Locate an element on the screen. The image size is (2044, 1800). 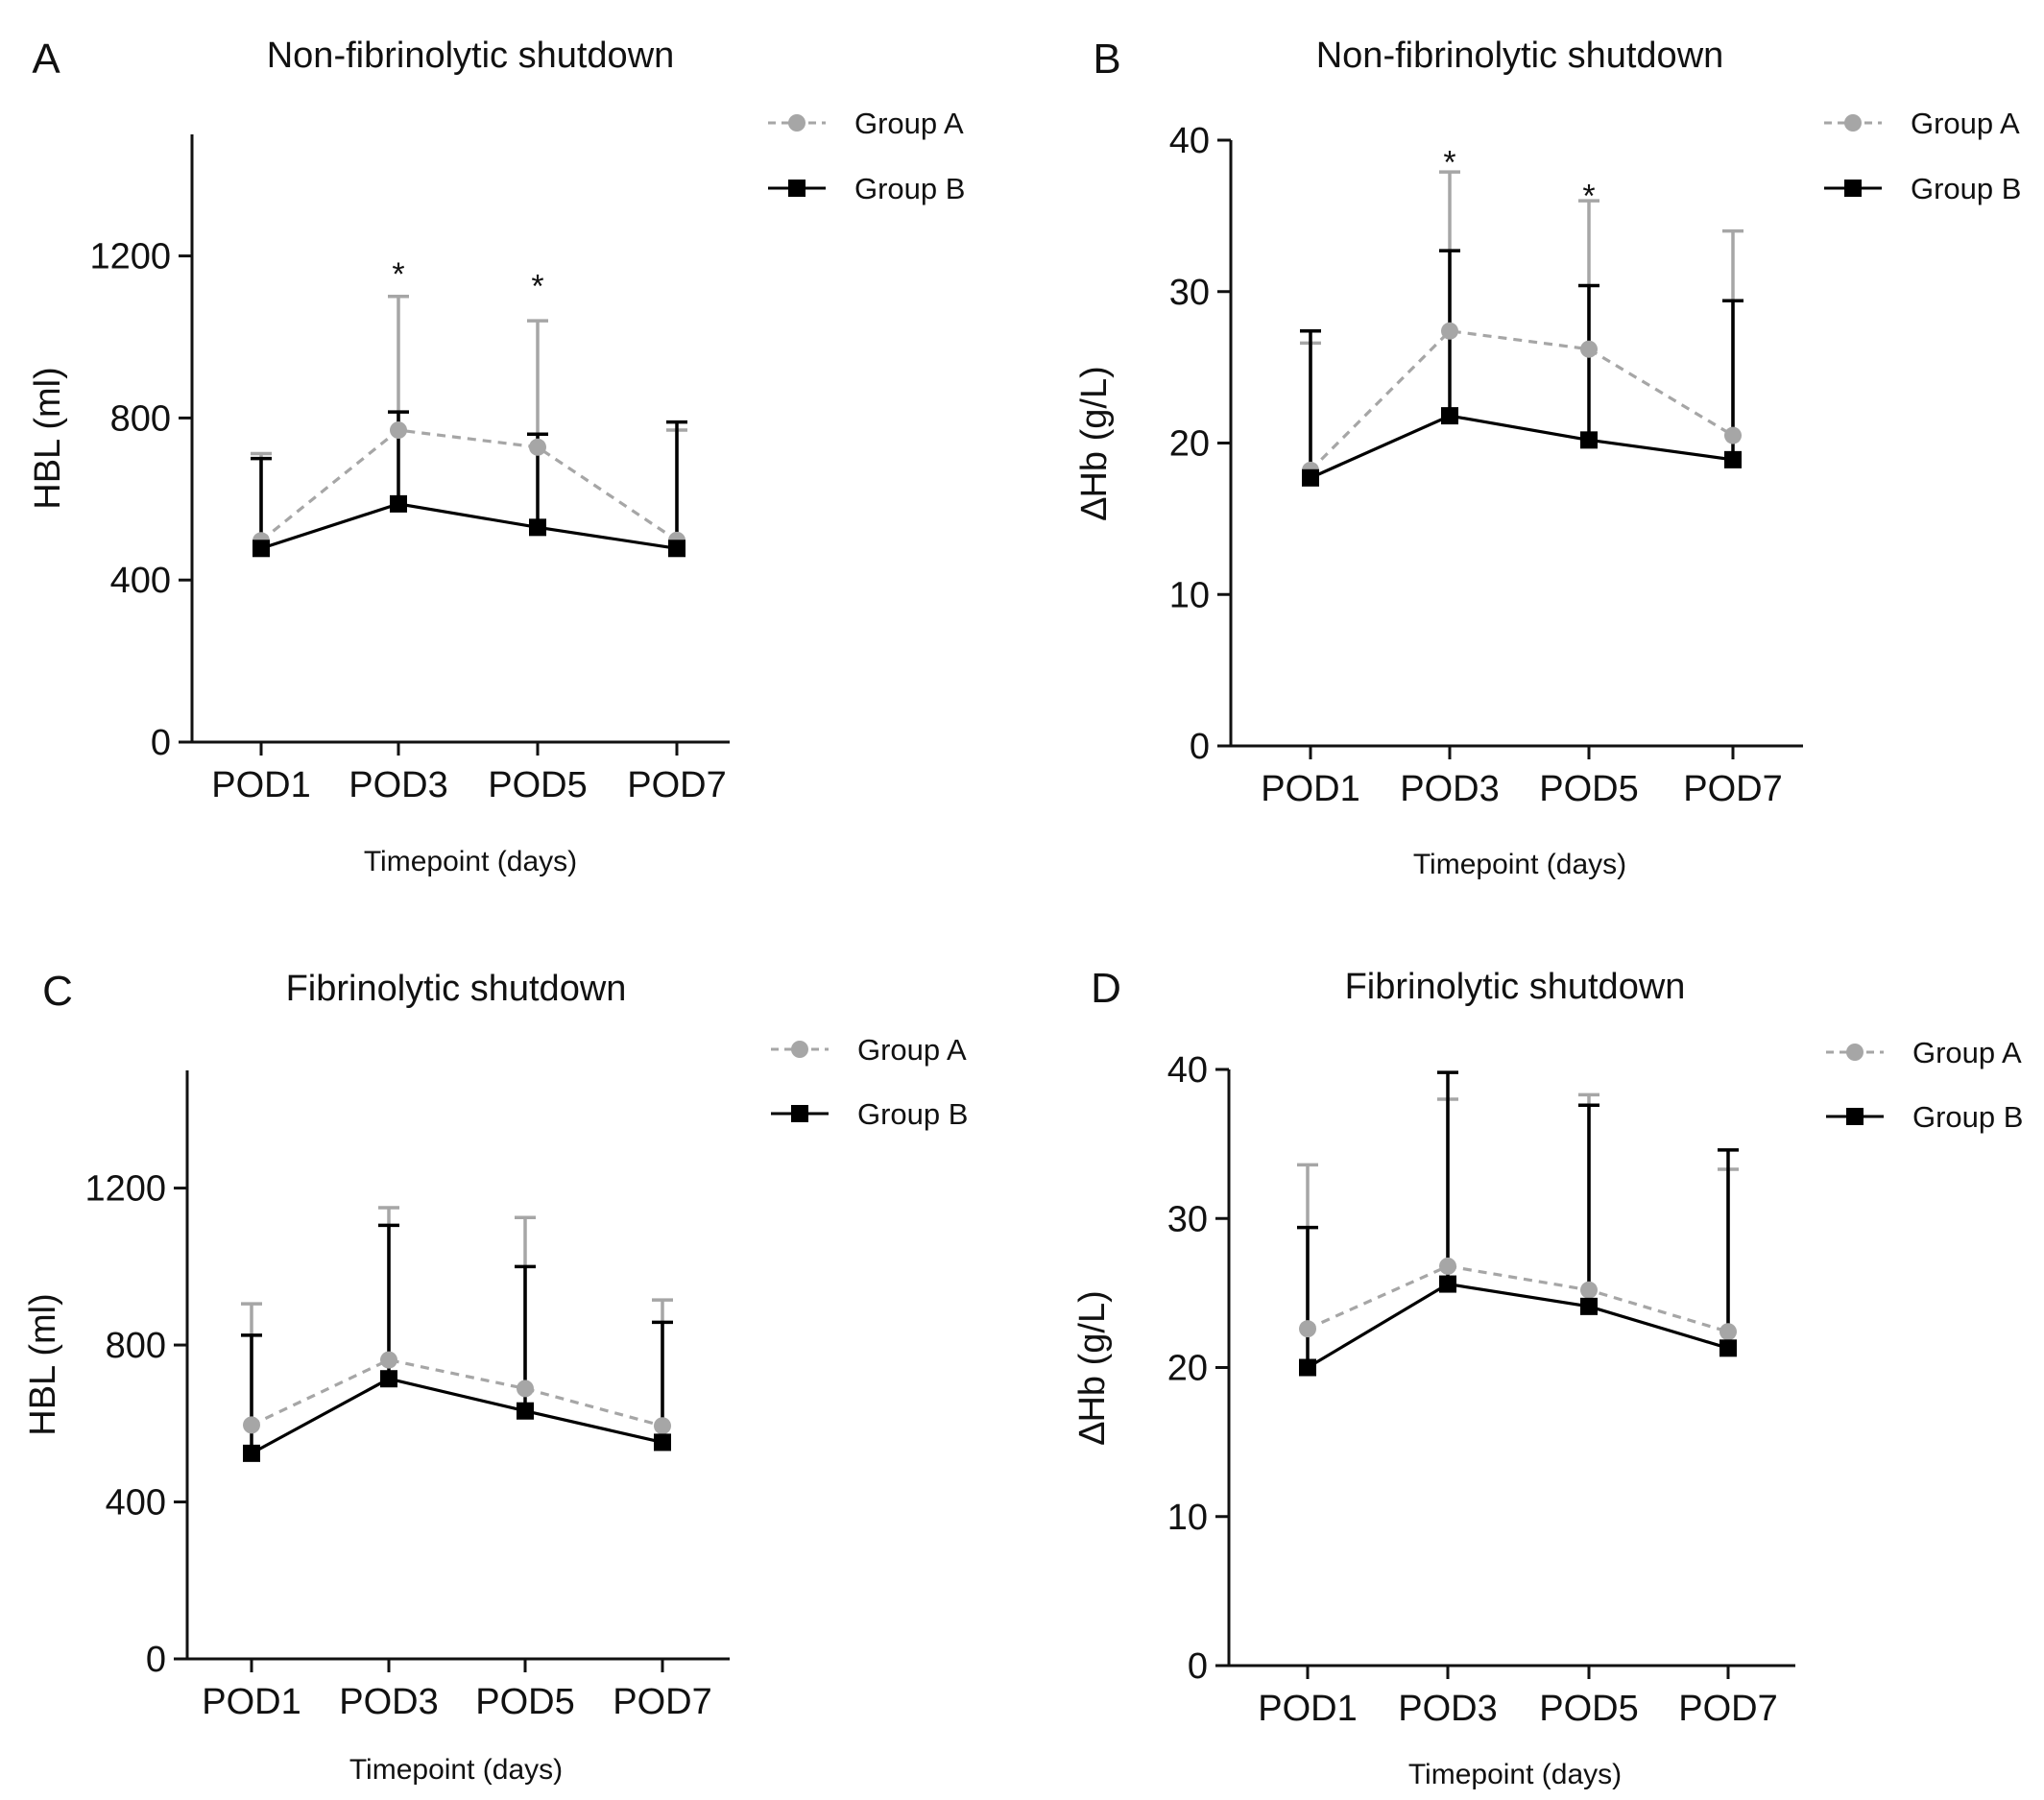
panel-letter: A is located at coordinates (46, 59).